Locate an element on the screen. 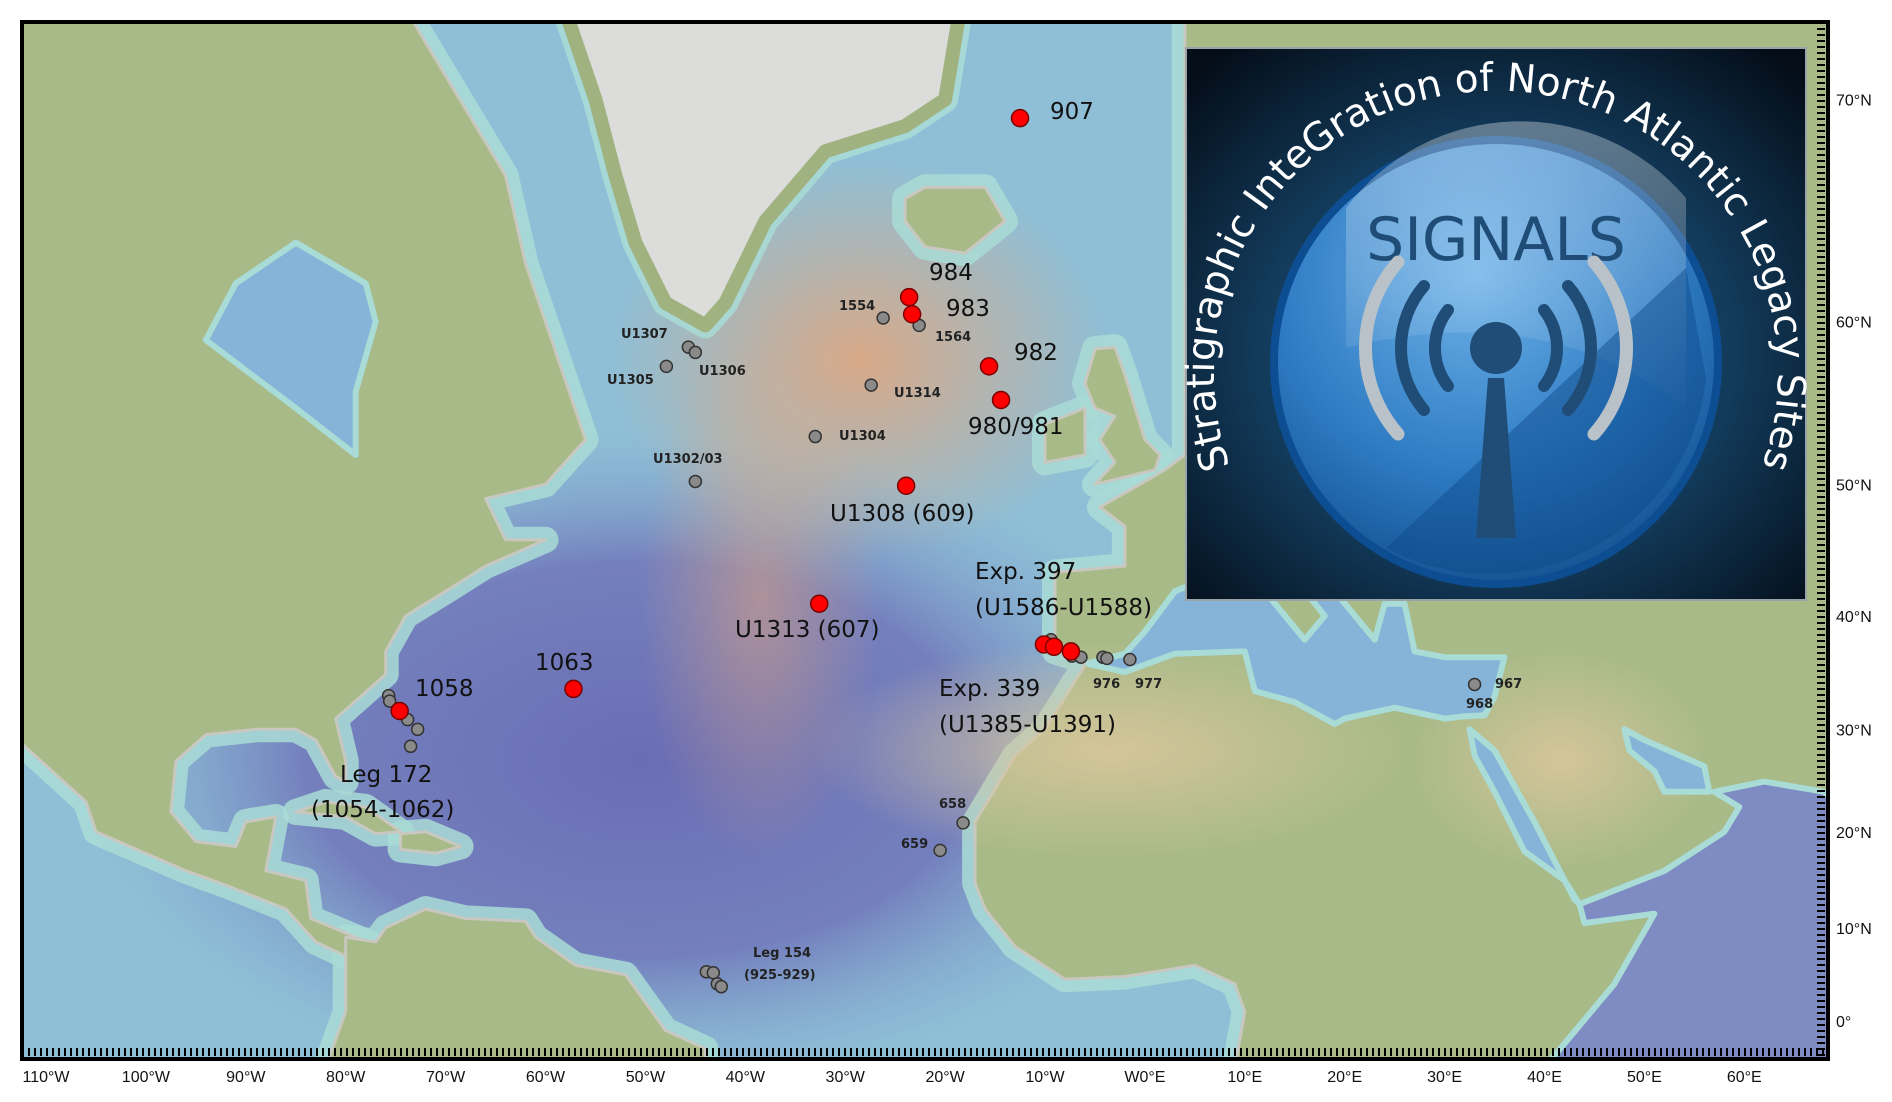 This screenshot has width=1892, height=1102. longitude-tick-label: 50°E is located at coordinates (1644, 1077).